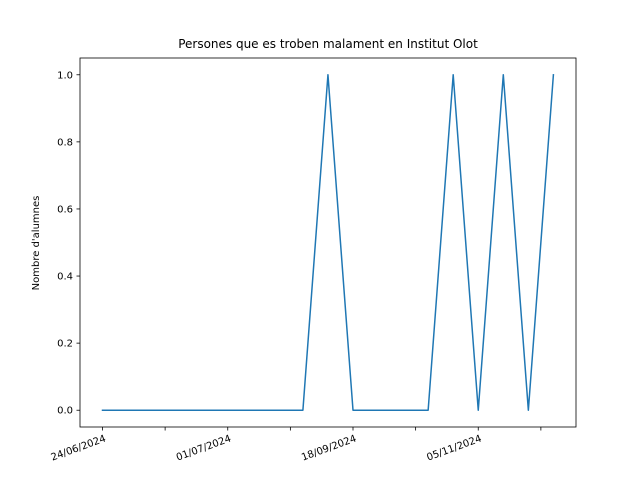 The height and width of the screenshot is (480, 640). I want to click on y-tick-label: 0.0, so click(65, 411).